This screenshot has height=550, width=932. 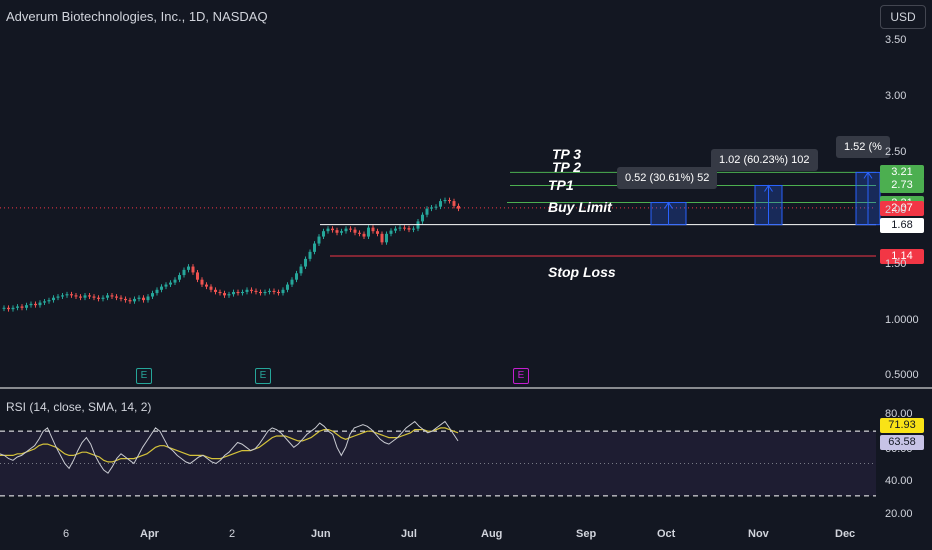 I want to click on rsi-line, so click(x=229, y=447).